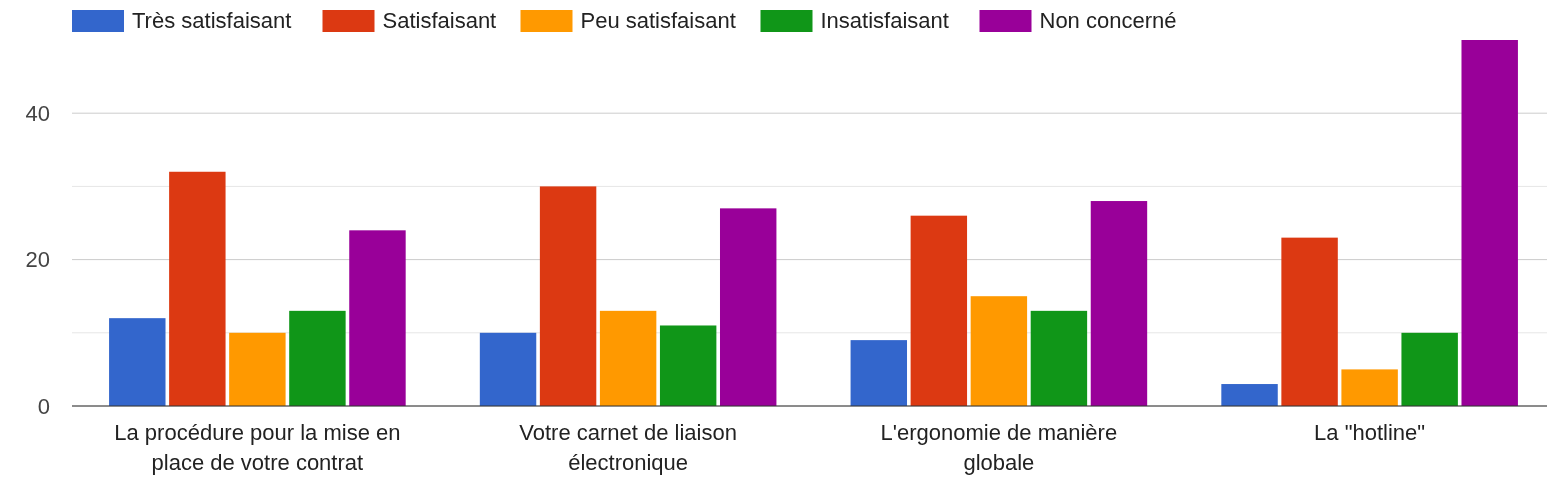  I want to click on y-tick-label: 40, so click(37, 113).